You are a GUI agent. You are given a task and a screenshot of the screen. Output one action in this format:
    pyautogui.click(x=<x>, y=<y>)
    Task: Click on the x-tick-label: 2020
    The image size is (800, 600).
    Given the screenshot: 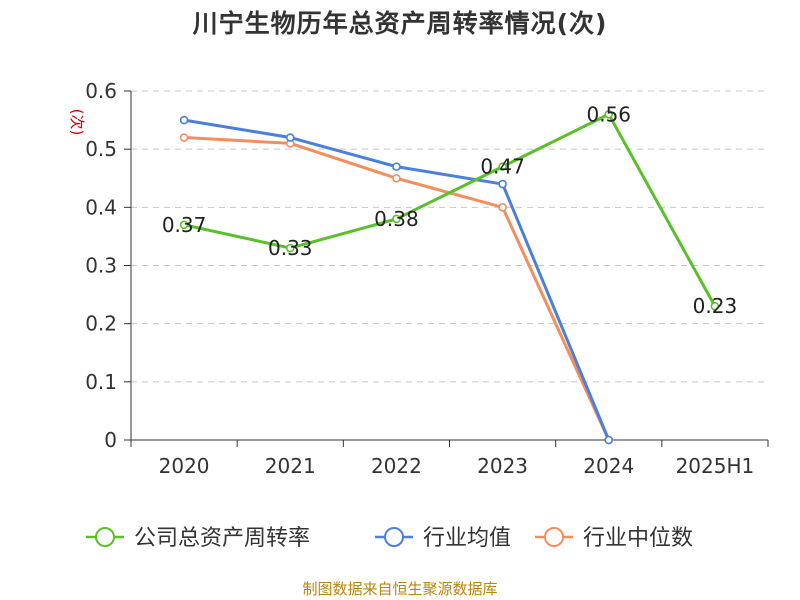 What is the action you would take?
    pyautogui.click(x=184, y=466)
    